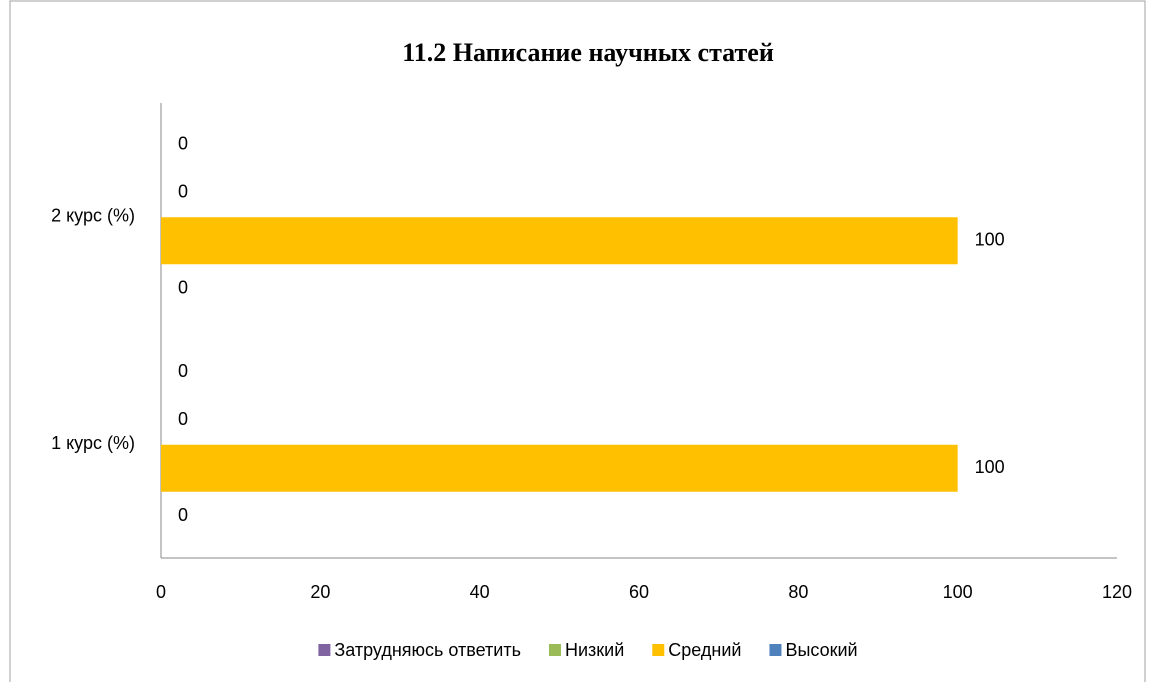 The image size is (1155, 682). What do you see at coordinates (93, 216) in the screenshot?
I see `y-tick-label: 2 курс (%)` at bounding box center [93, 216].